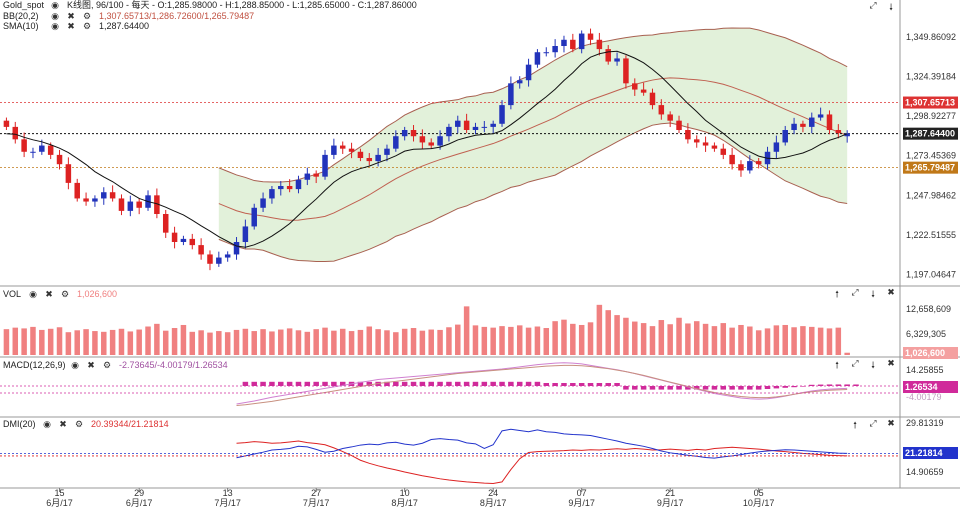 This screenshot has height=507, width=960. Describe the element at coordinates (493, 502) in the screenshot. I see `x-tick-month-label: 8月/17` at that location.